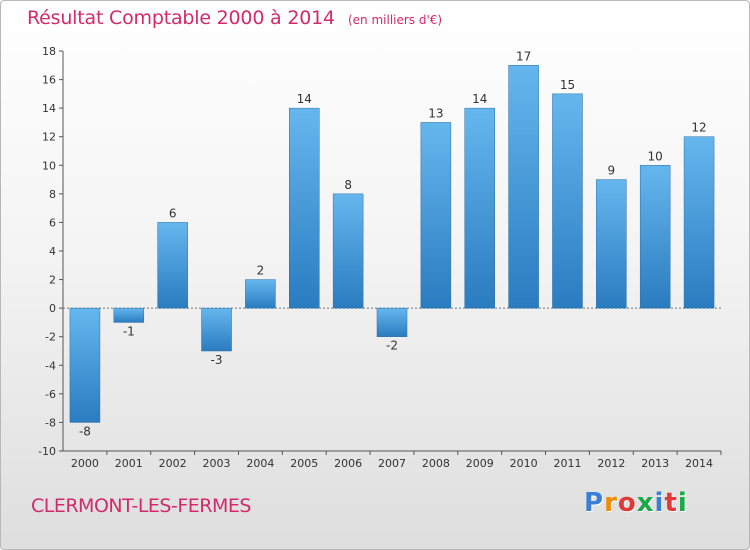 The width and height of the screenshot is (750, 550). What do you see at coordinates (436, 215) in the screenshot?
I see `bar-2008` at bounding box center [436, 215].